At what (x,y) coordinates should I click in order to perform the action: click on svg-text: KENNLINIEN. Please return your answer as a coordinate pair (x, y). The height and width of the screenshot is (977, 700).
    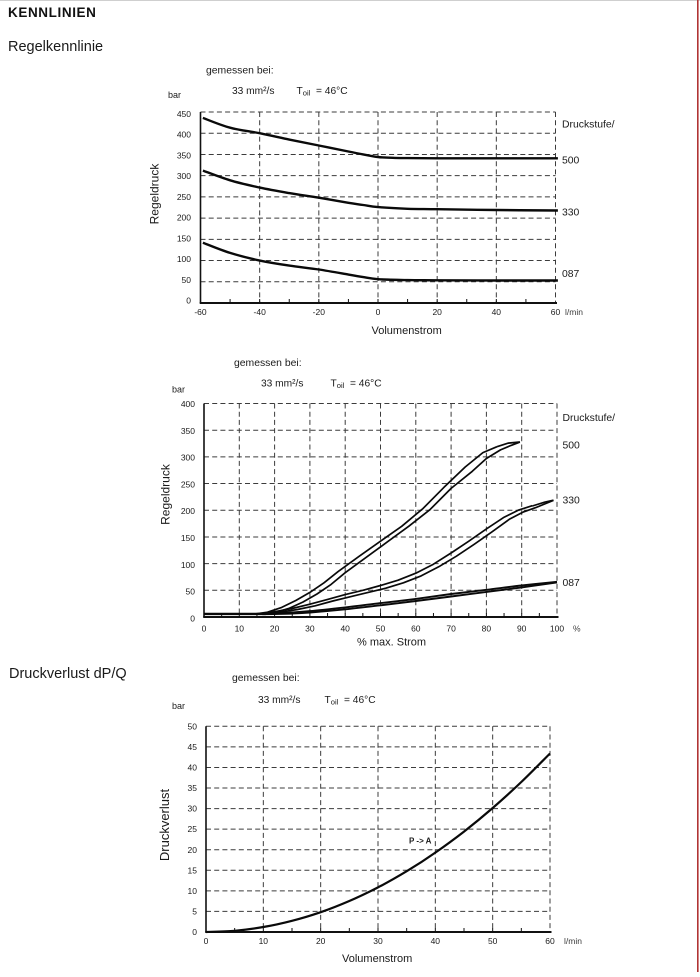
    Looking at the image, I should click on (52, 12).